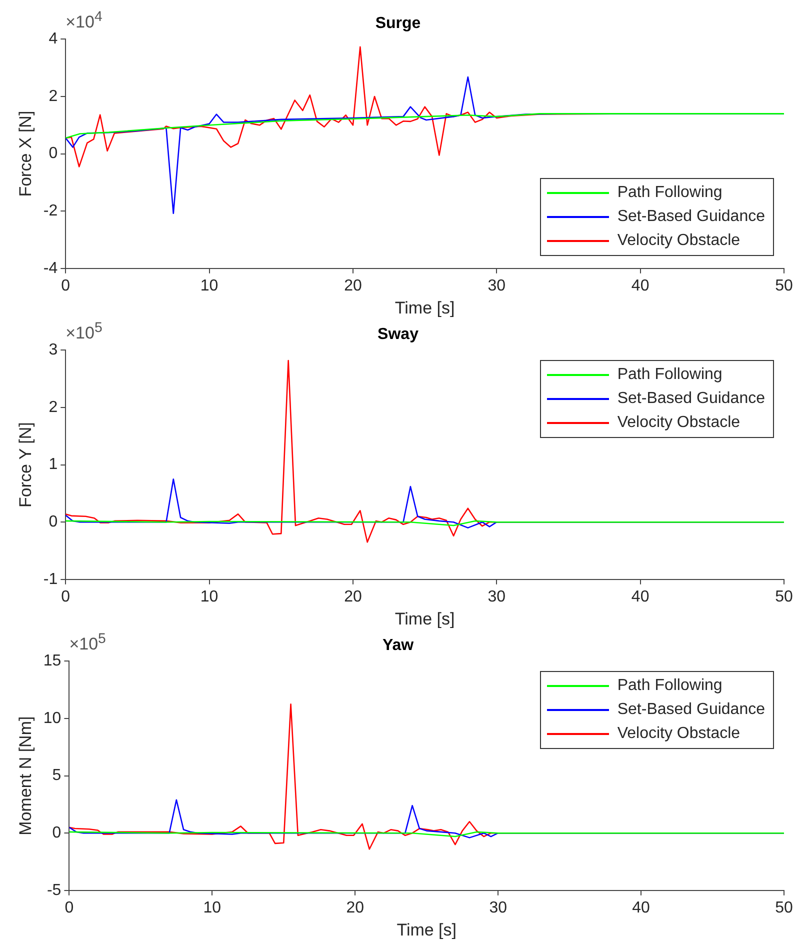  I want to click on y-tick-label: 1, so click(53, 465).